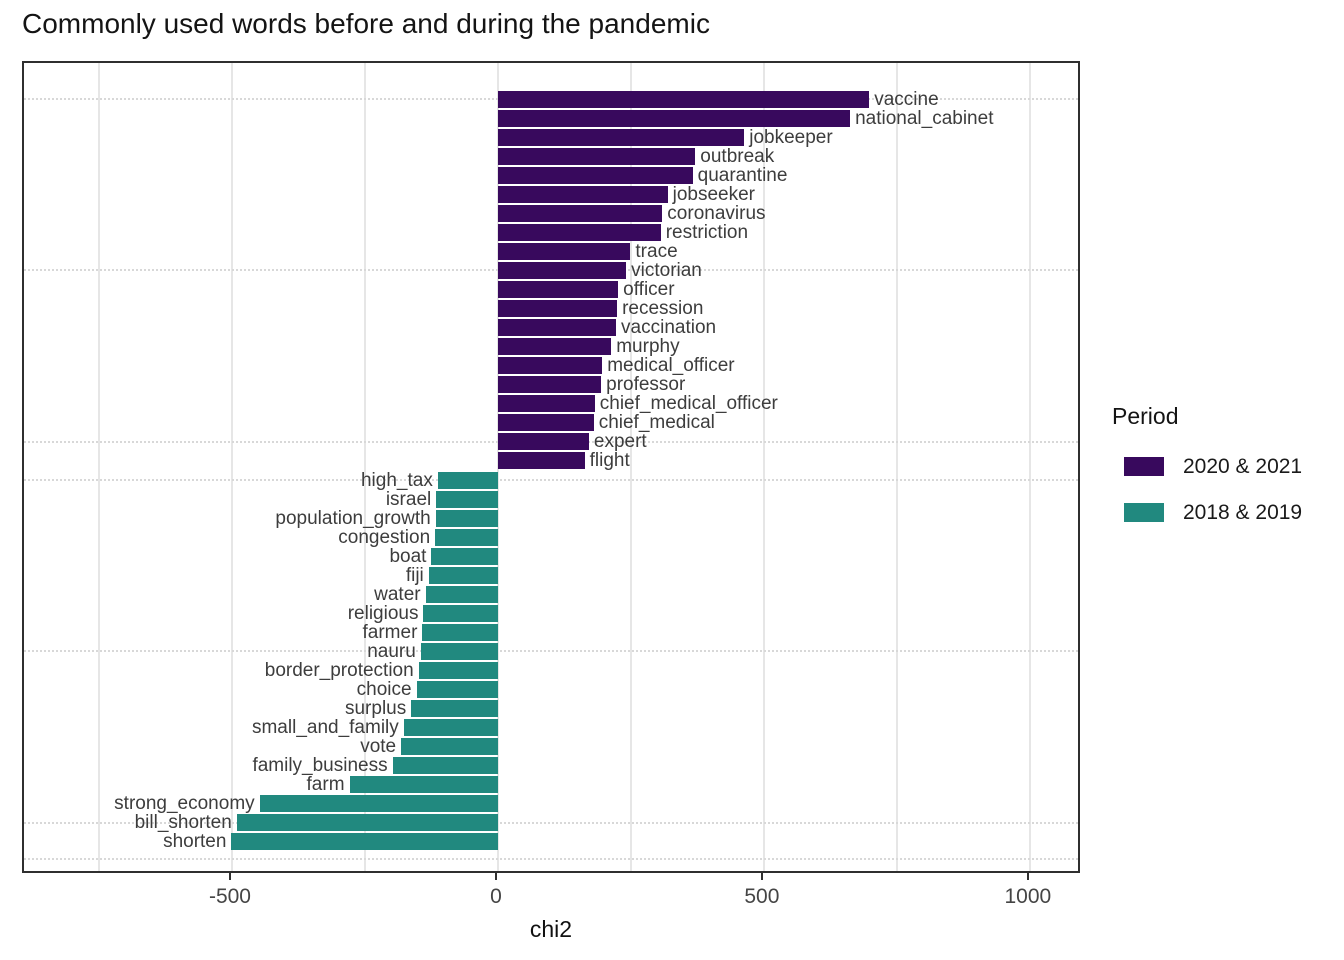  I want to click on bar-strong_economy, so click(378, 804).